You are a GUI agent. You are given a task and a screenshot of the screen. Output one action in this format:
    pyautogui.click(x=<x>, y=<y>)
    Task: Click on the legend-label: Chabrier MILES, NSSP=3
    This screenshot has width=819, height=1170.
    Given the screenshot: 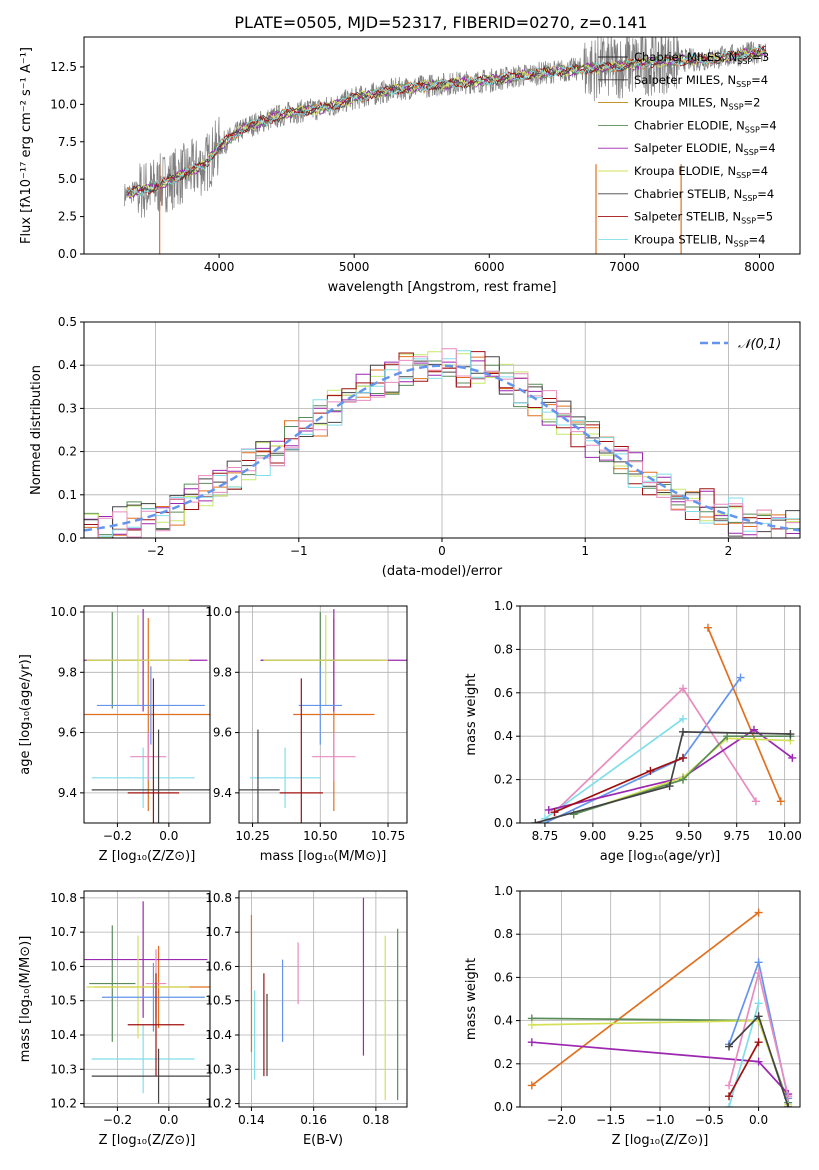 What is the action you would take?
    pyautogui.click(x=701, y=58)
    